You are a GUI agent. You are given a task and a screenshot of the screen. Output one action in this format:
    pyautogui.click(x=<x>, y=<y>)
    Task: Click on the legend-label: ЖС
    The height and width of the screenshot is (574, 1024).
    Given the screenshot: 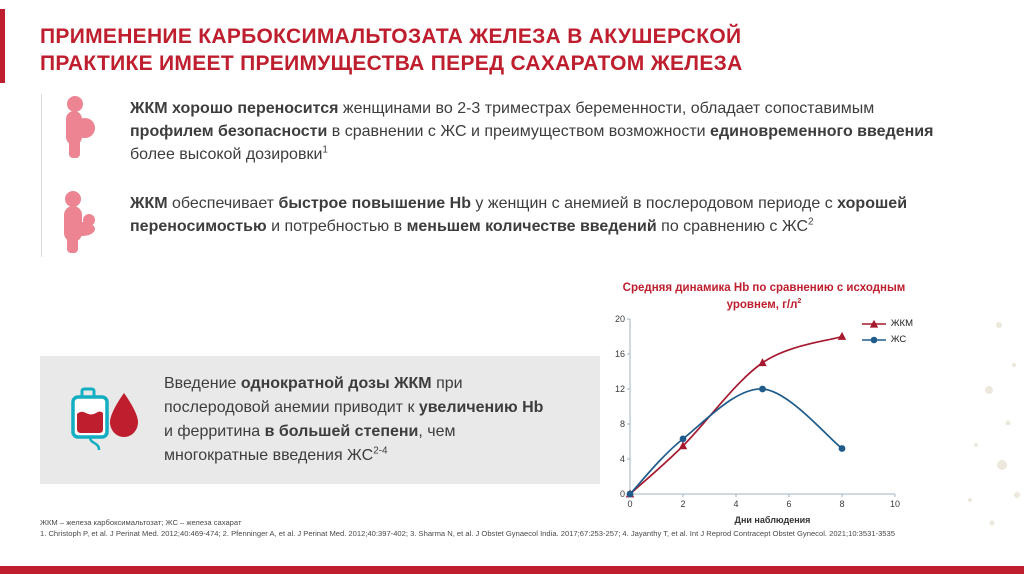 What is the action you would take?
    pyautogui.click(x=898, y=339)
    